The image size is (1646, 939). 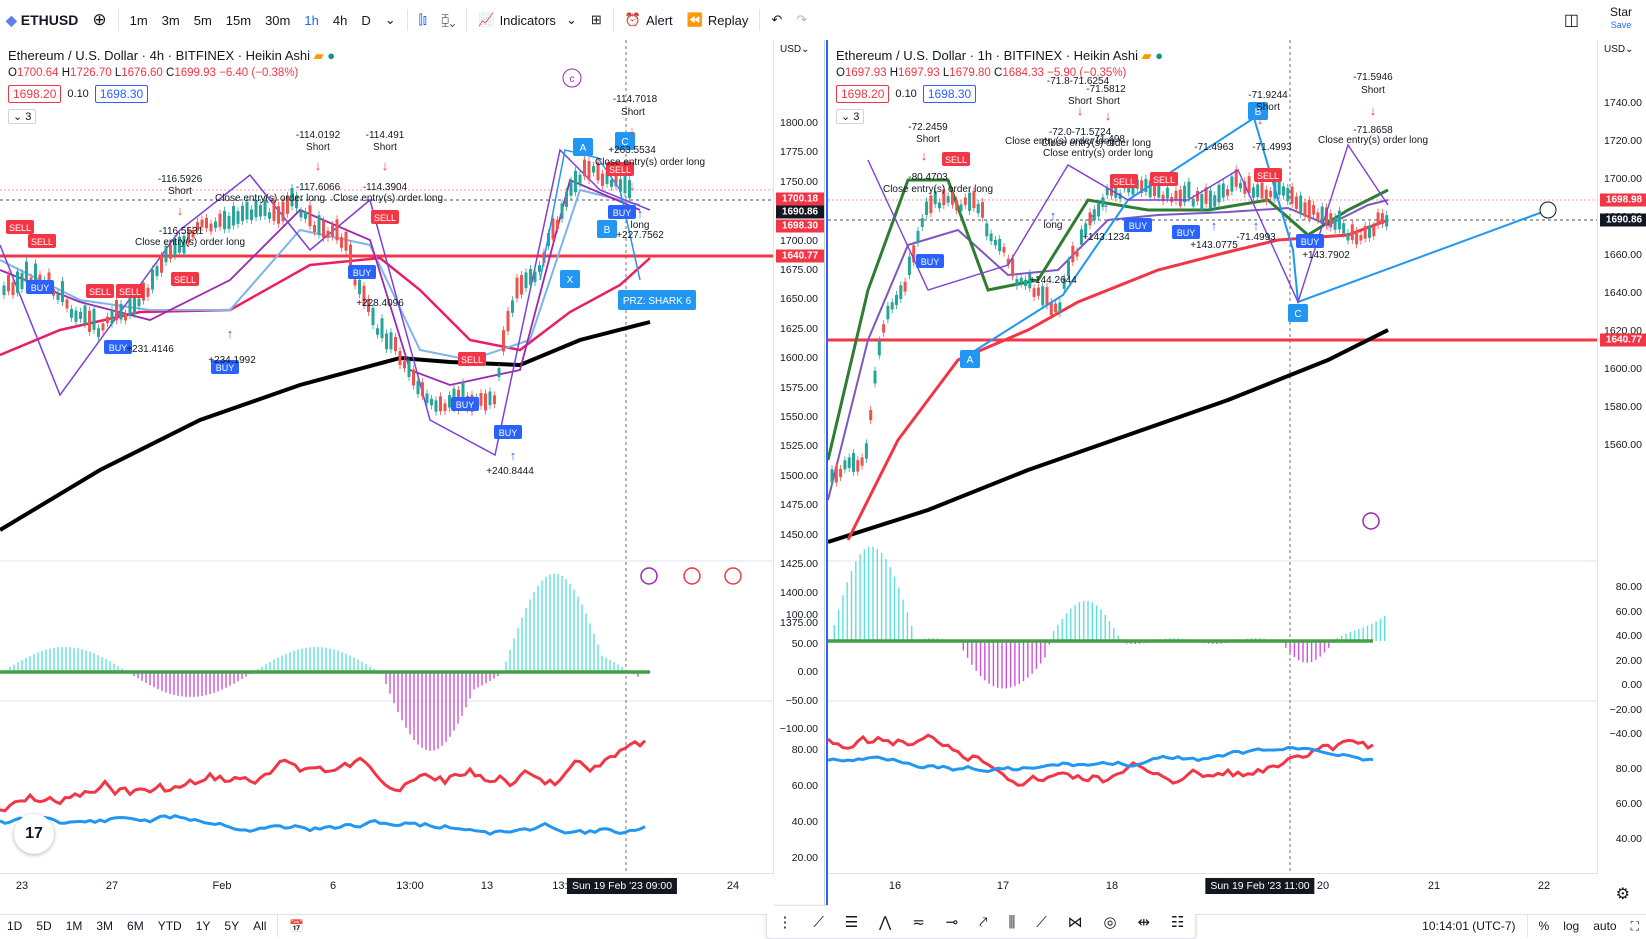 What do you see at coordinates (818, 922) in the screenshot?
I see `trend-line-icon: ⟋` at bounding box center [818, 922].